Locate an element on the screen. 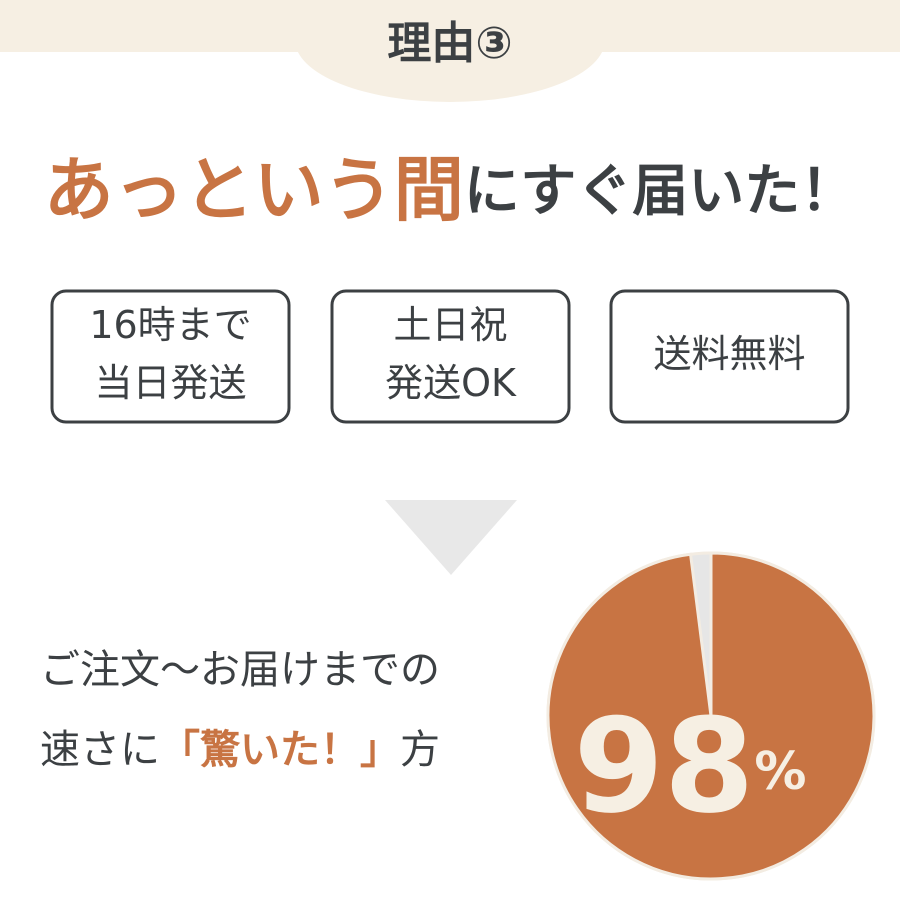  caption-text: 方 is located at coordinates (420, 750).